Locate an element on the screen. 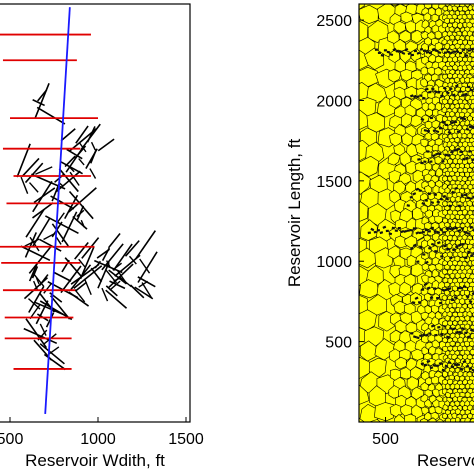 The image size is (474, 474). left-x-ticks: 500 1000 1500 is located at coordinates (102, 432).